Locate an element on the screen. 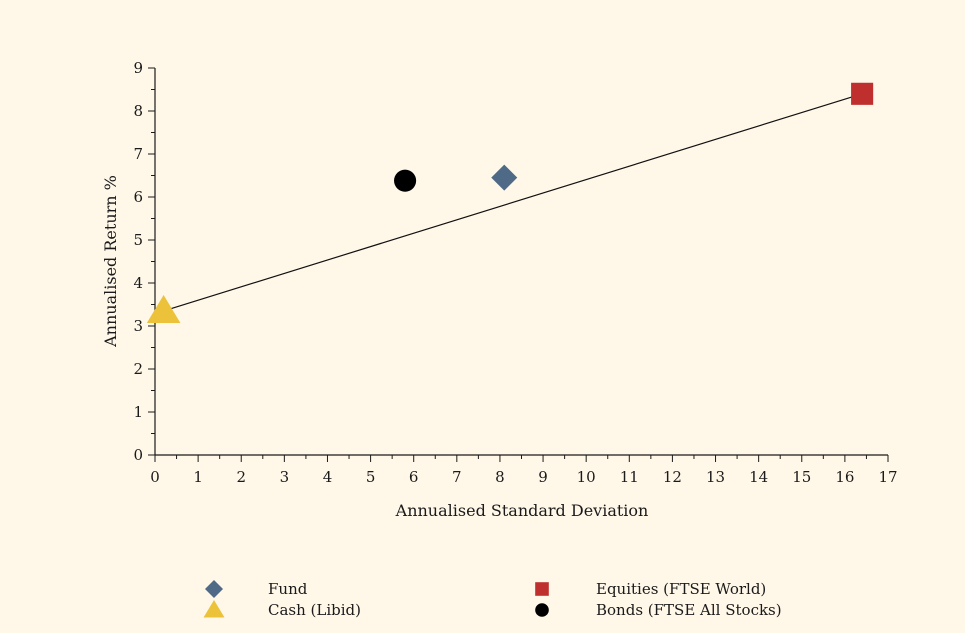 The height and width of the screenshot is (633, 965). x-tick-label: 5 is located at coordinates (371, 477).